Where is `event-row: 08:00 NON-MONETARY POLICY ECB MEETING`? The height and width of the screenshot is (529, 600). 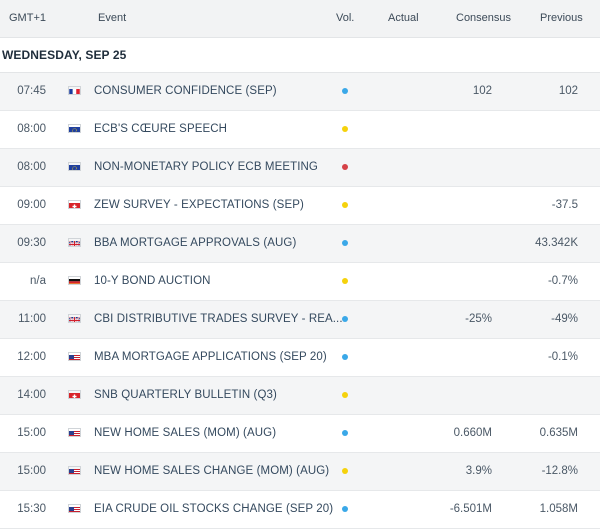
event-row: 08:00 NON-MONETARY POLICY ECB MEETING is located at coordinates (300, 168).